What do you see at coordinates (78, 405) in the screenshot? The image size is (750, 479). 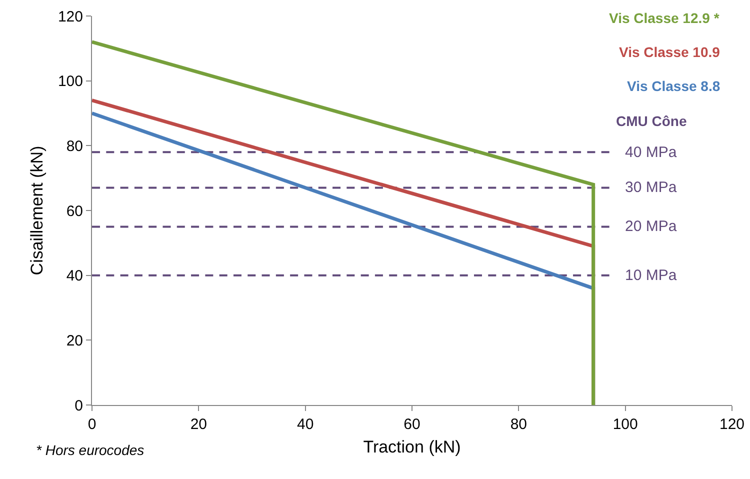 I see `y-tick-label: 0` at bounding box center [78, 405].